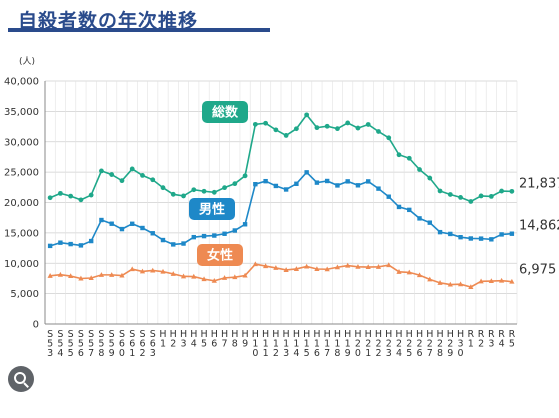 The image size is (559, 418). Describe the element at coordinates (281, 275) in the screenshot. I see `series-line` at that location.